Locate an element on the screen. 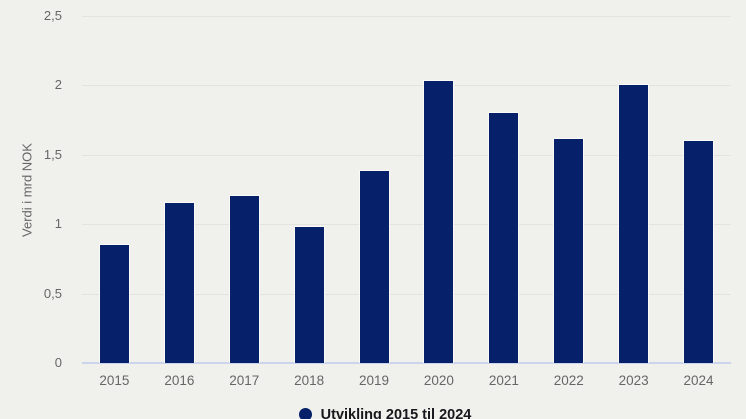 The image size is (746, 419). y-tick-label: 0 is located at coordinates (58, 362).